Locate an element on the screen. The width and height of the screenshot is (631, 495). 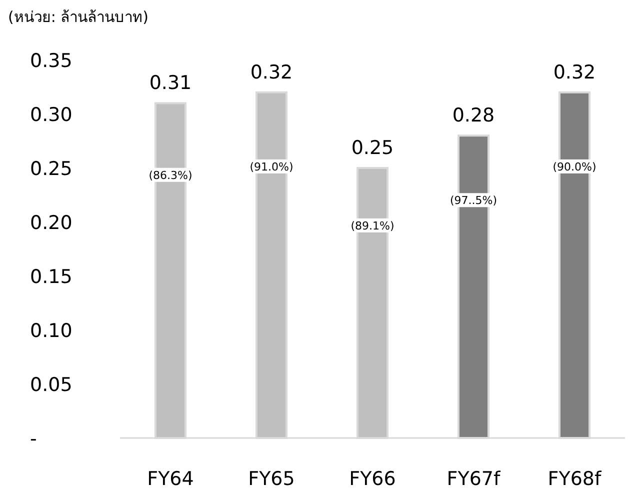
annotation: (97..5%) is located at coordinates (474, 201).